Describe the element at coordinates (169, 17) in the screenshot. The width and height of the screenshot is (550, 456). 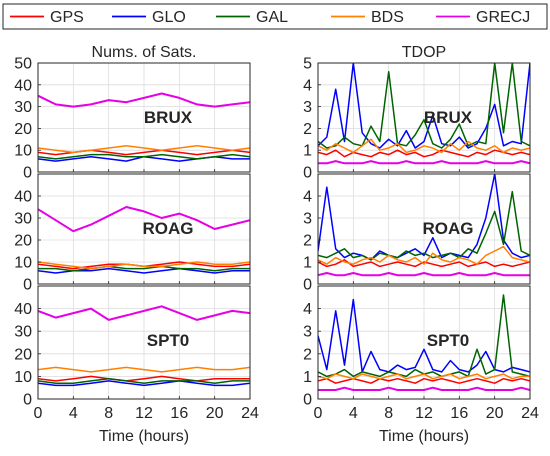
I see `legend-label-glo: GLO` at that location.